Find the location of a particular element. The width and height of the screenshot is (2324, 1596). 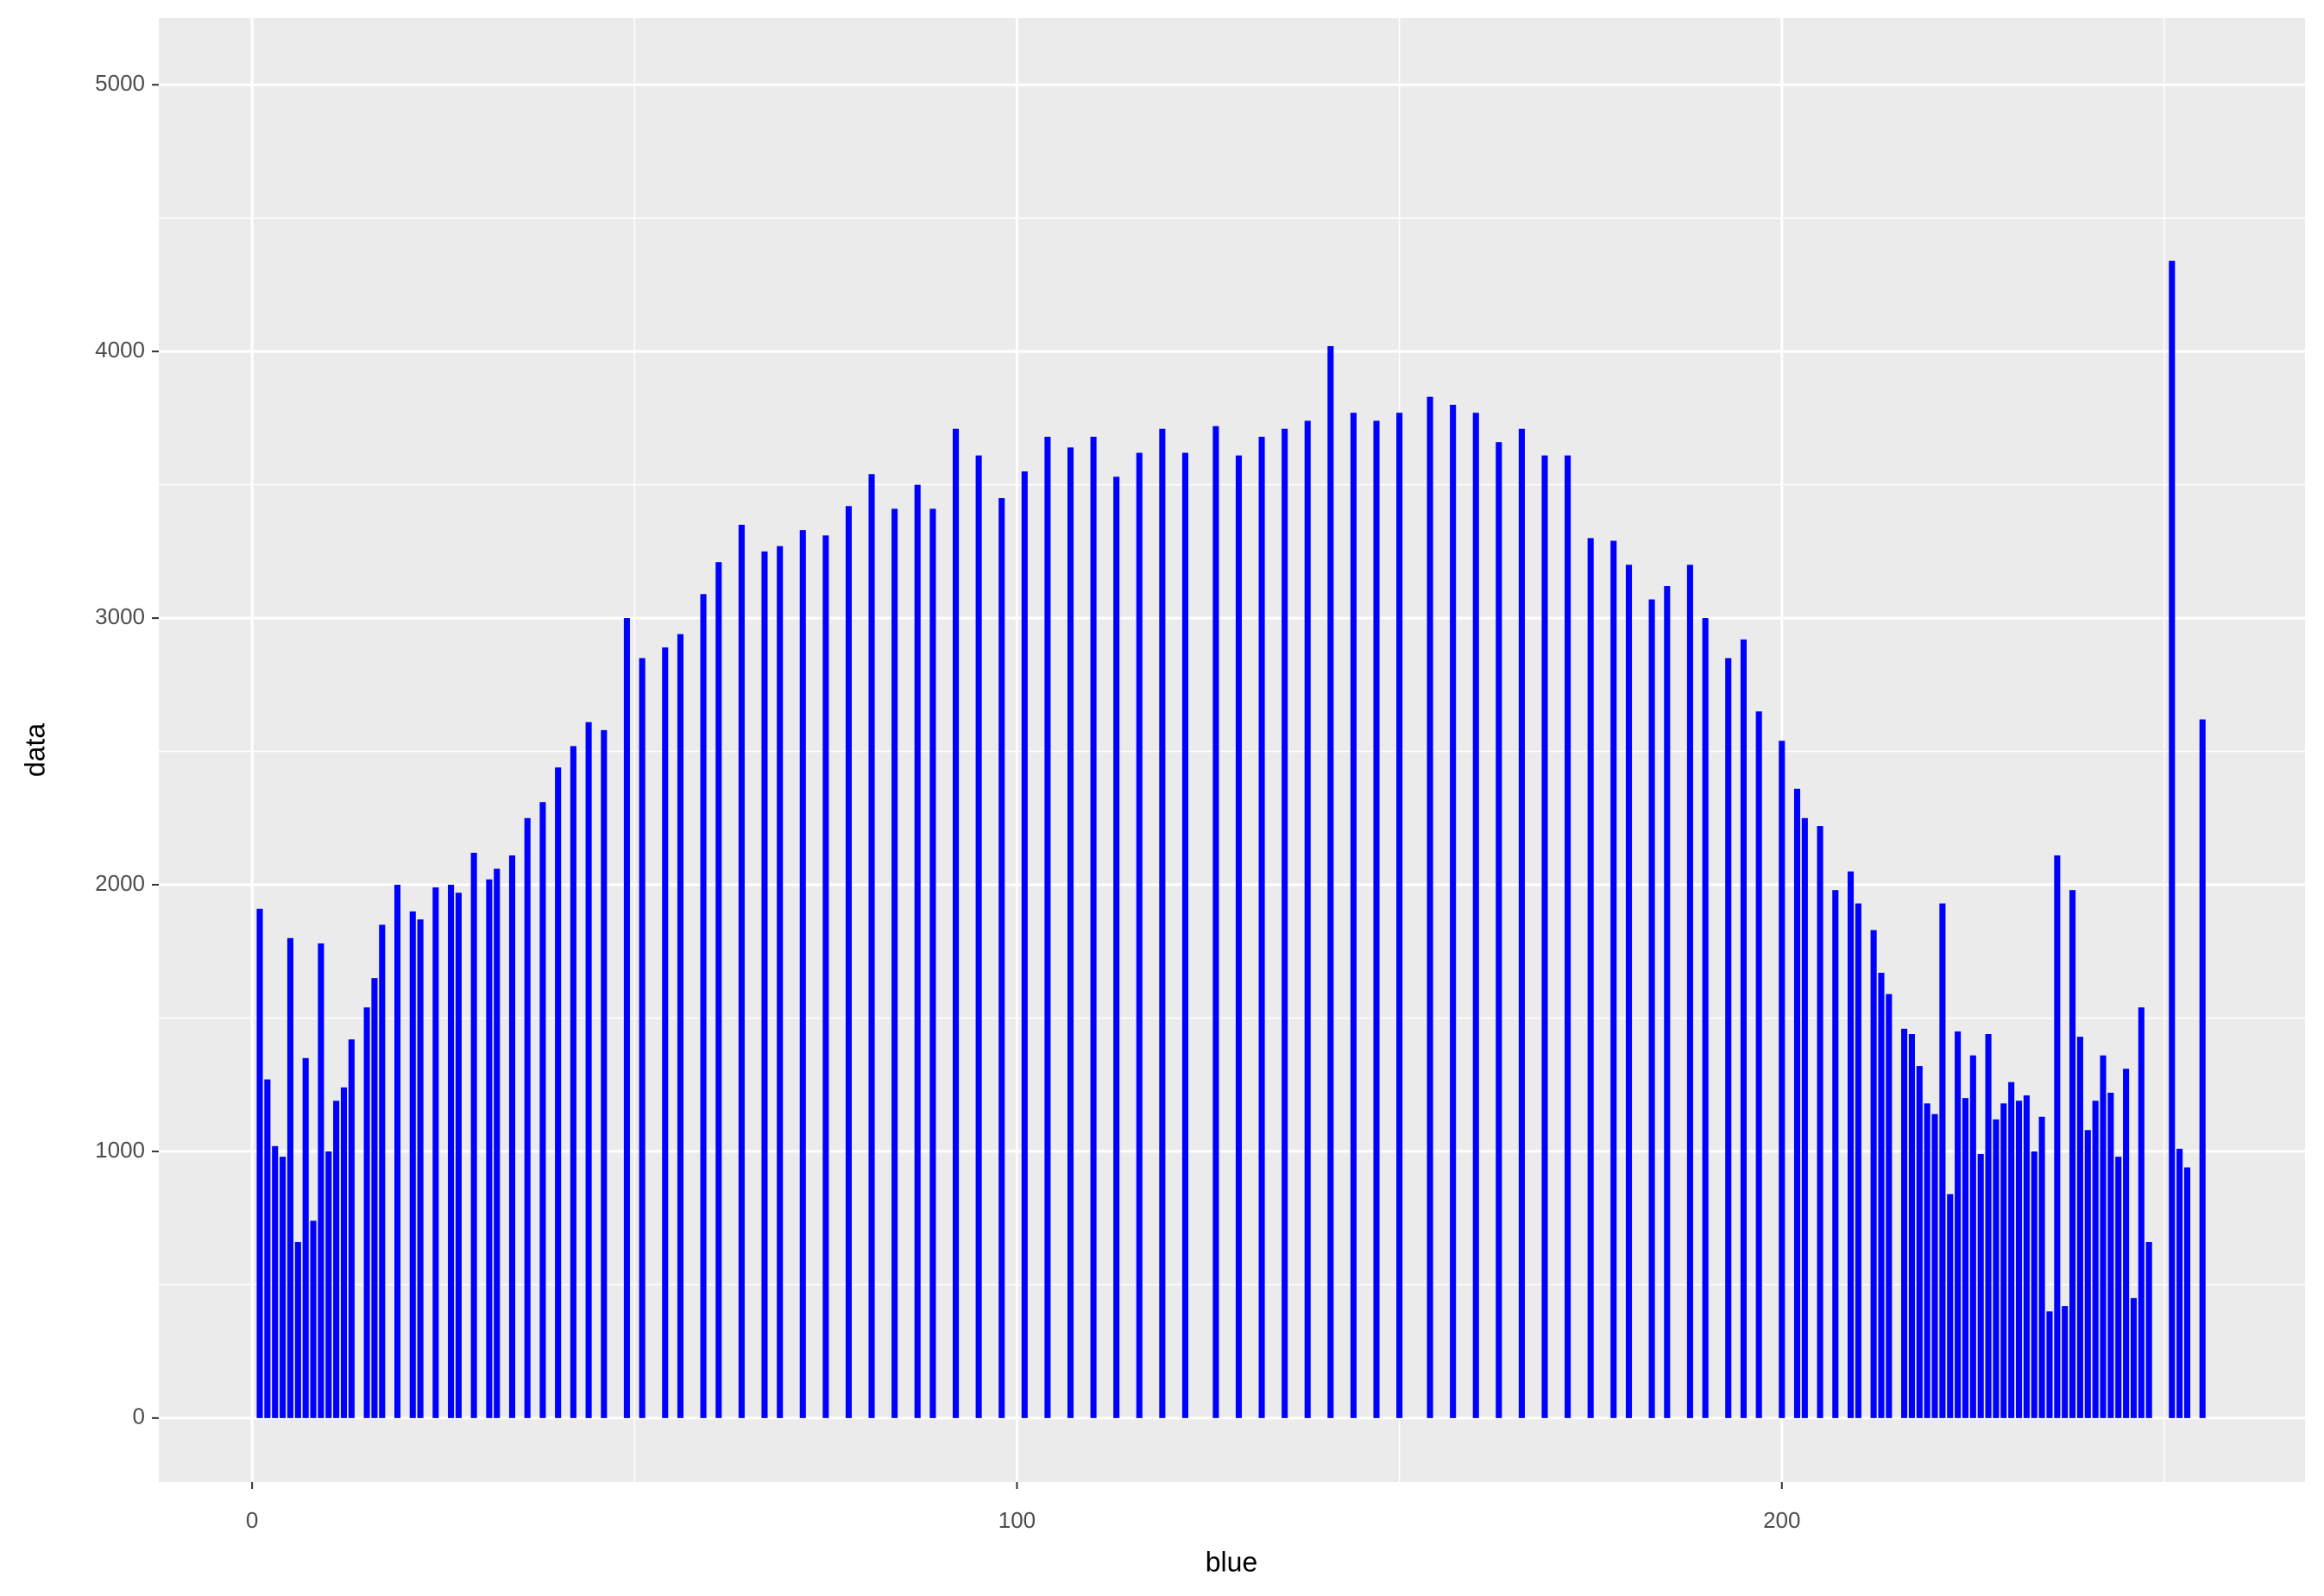

y-tick-label: 2000 is located at coordinates (120, 883).